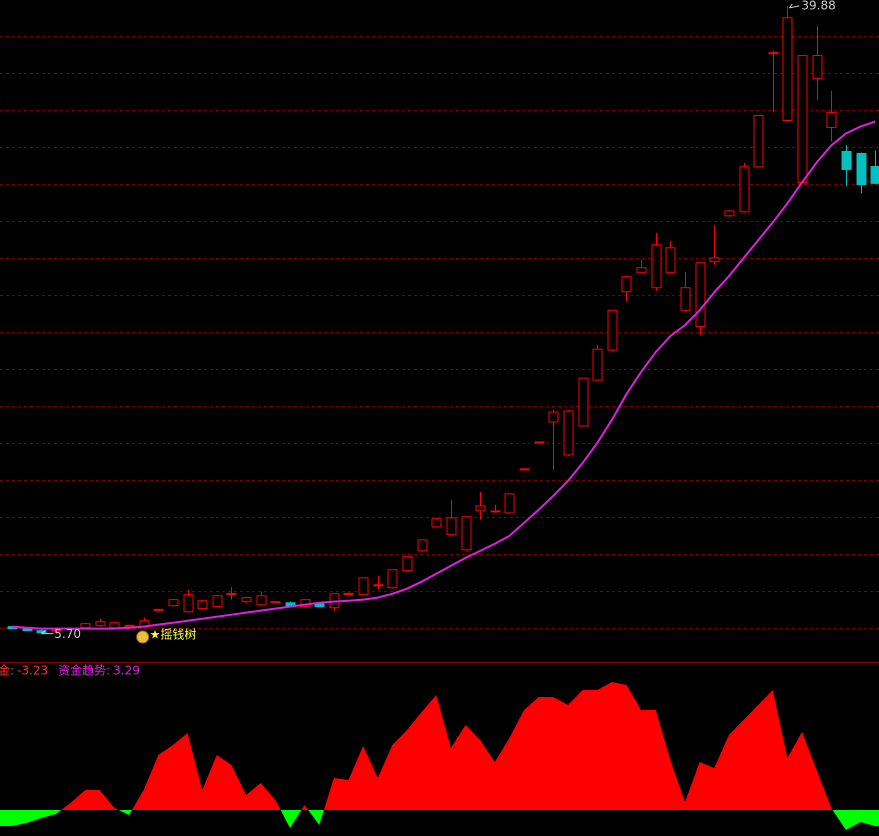 The width and height of the screenshot is (879, 836). What do you see at coordinates (794, 6) in the screenshot?
I see `high-arrow` at bounding box center [794, 6].